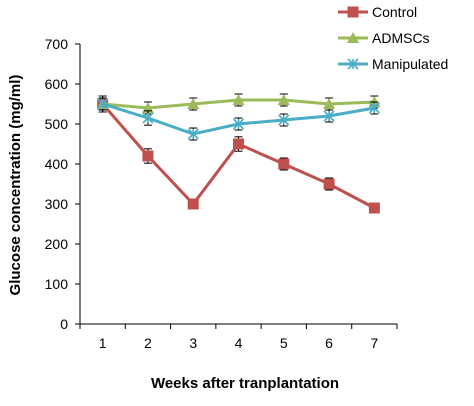 The height and width of the screenshot is (406, 474). What do you see at coordinates (394, 12) in the screenshot?
I see `legend-label: Control` at bounding box center [394, 12].